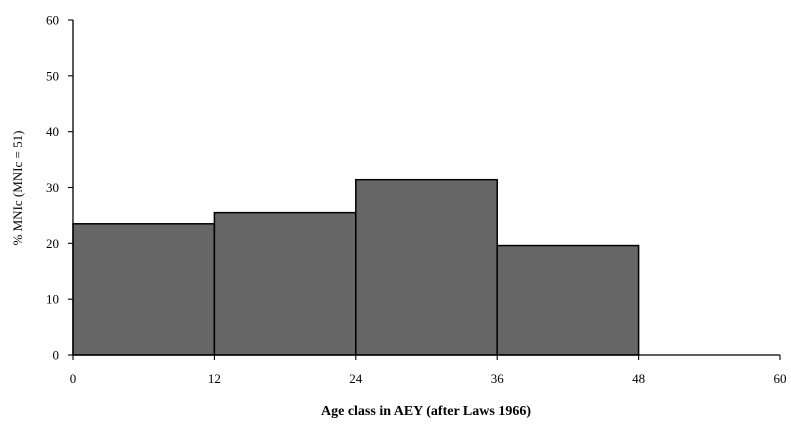 This screenshot has height=435, width=791. I want to click on x-tick-label: 60, so click(780, 378).